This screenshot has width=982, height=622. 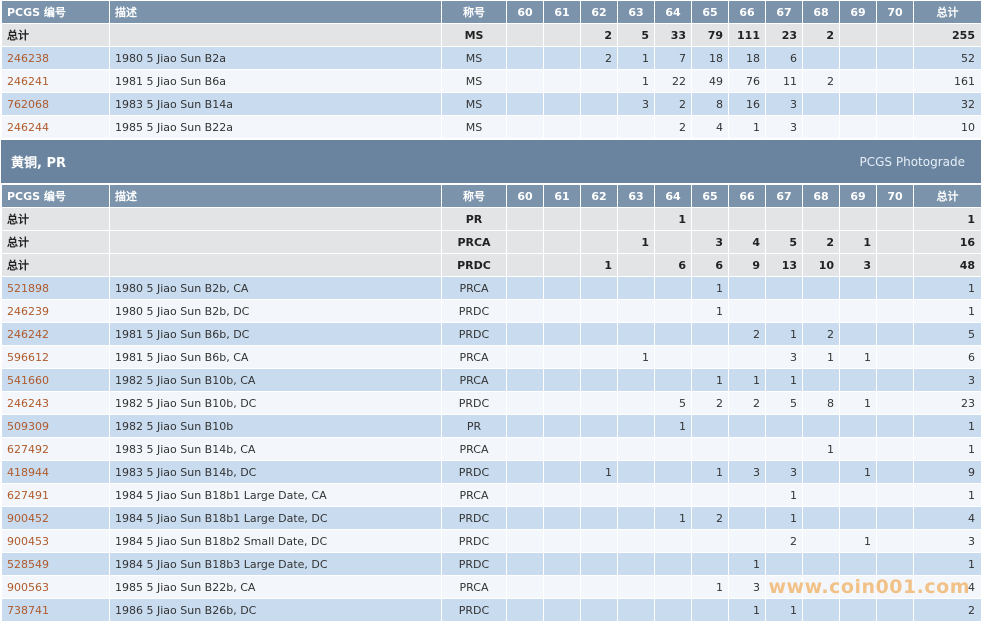 I want to click on pcgs-number-link: 246239, so click(x=55, y=311).